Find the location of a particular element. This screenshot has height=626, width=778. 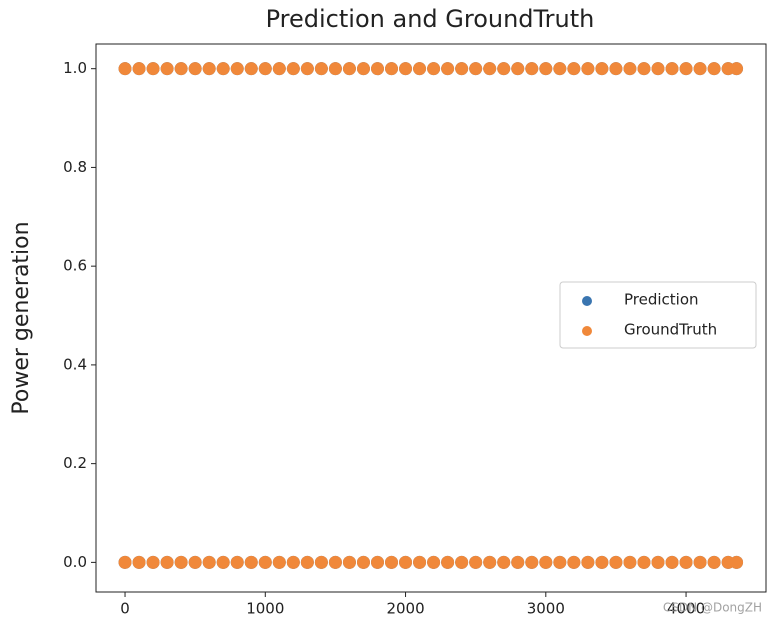

legend: Prediction GroundTruth is located at coordinates (658, 315).